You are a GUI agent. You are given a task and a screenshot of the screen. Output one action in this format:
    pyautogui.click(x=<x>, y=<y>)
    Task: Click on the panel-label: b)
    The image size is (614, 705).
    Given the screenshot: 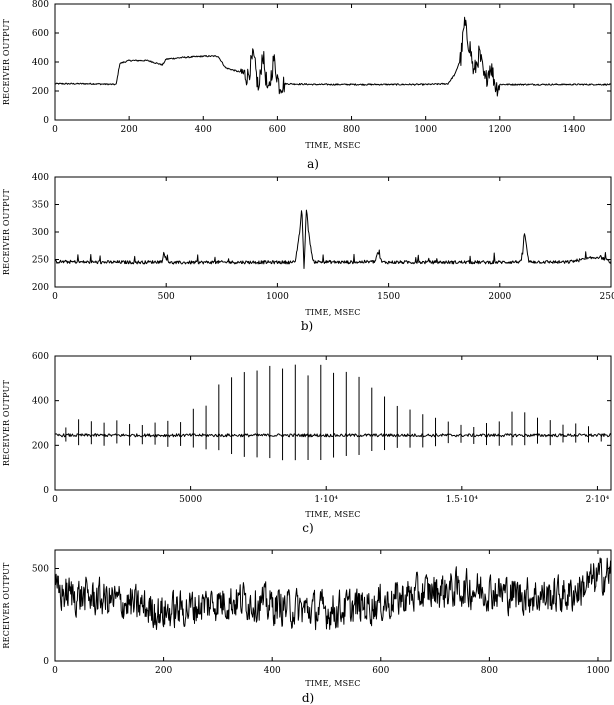 What is the action you would take?
    pyautogui.click(x=307, y=326)
    